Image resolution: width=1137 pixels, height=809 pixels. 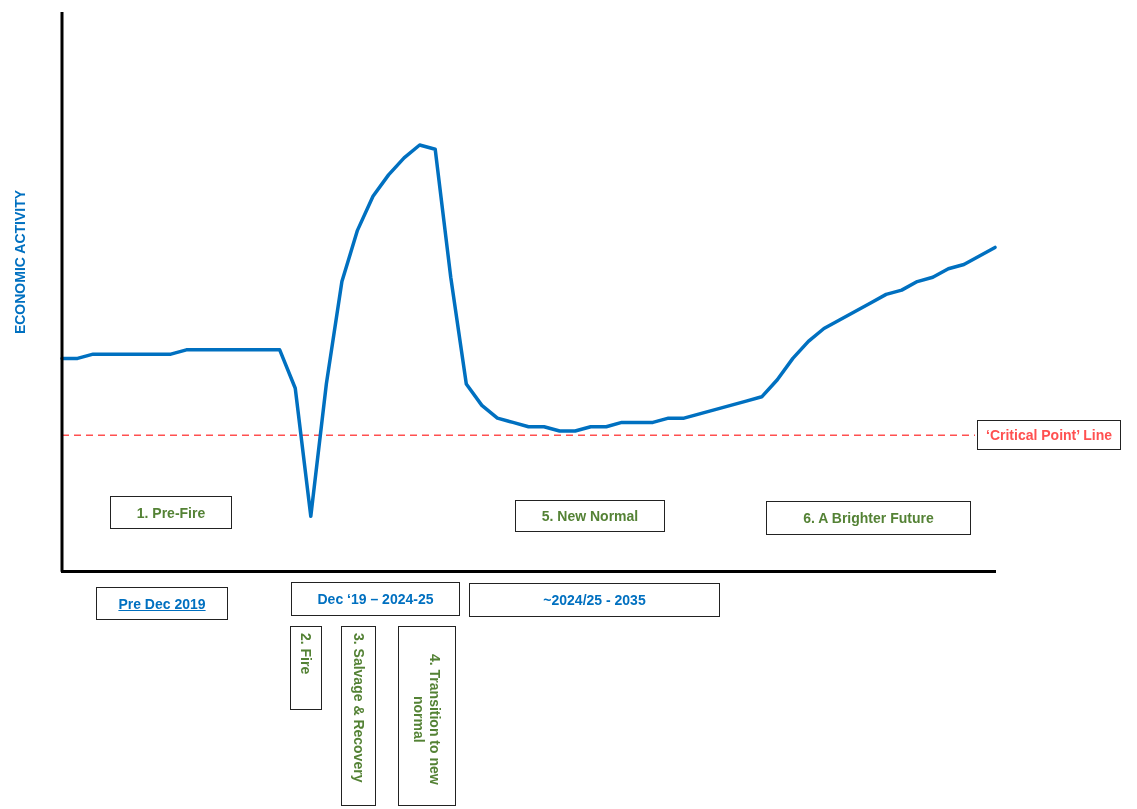 What do you see at coordinates (20, 262) in the screenshot?
I see `y-axis-title: ECONOMIC ACTIVITY` at bounding box center [20, 262].